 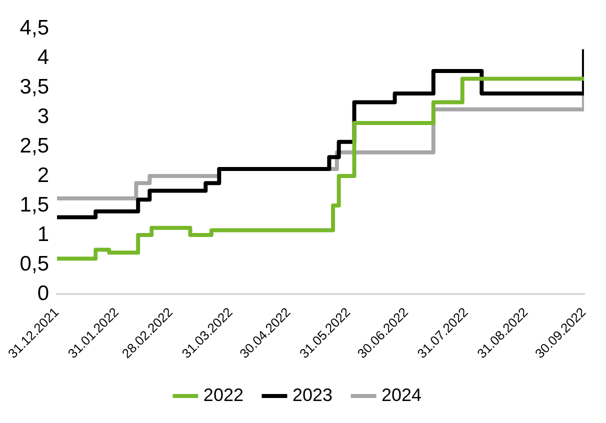 What do you see at coordinates (35, 86) in the screenshot?
I see `y-tick-label: 3,5` at bounding box center [35, 86].